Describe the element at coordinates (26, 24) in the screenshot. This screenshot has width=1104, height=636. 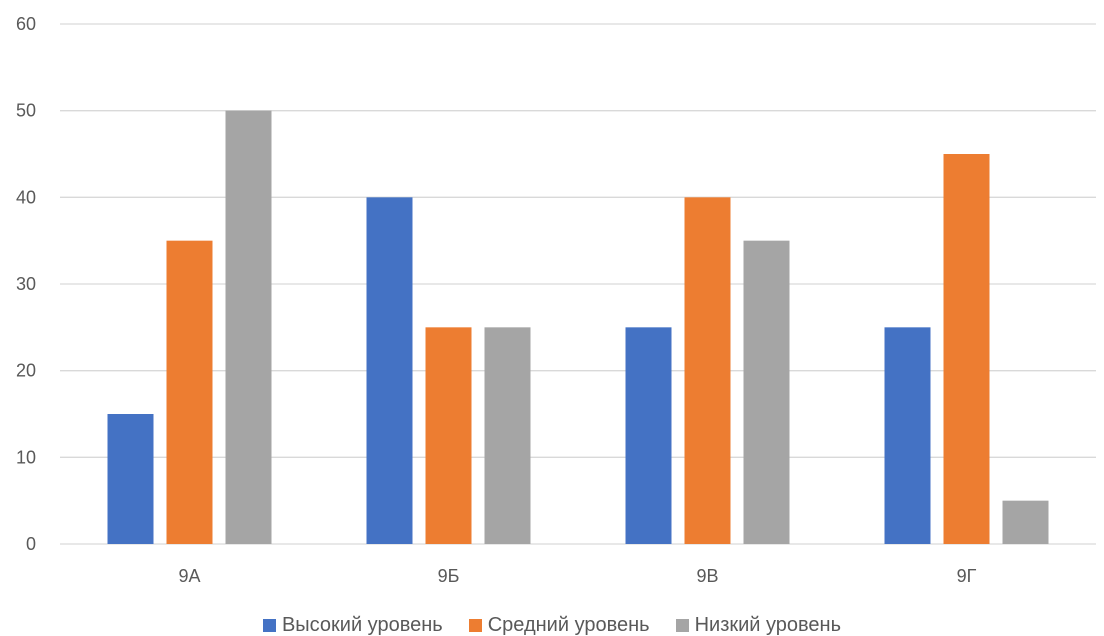
I see `y-tick-label: 60` at that location.